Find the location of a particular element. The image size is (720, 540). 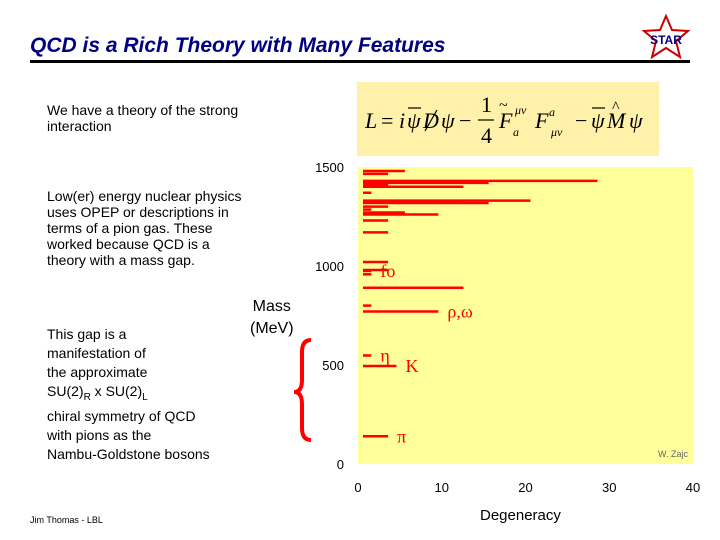

su2-sub-r: R is located at coordinates (87, 397).